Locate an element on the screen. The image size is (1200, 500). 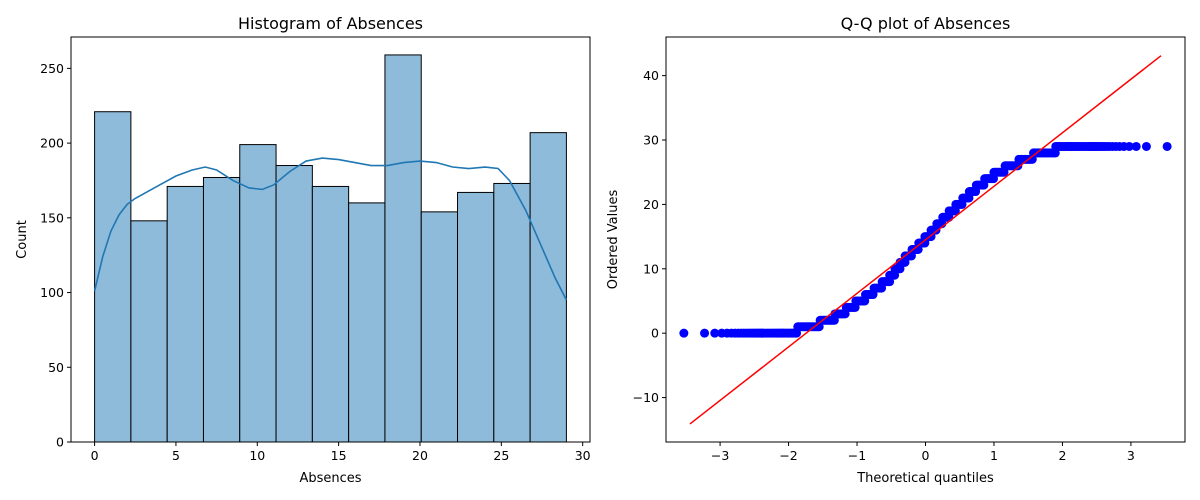
qq-title: Q-Q plot of Absences is located at coordinates (926, 23).